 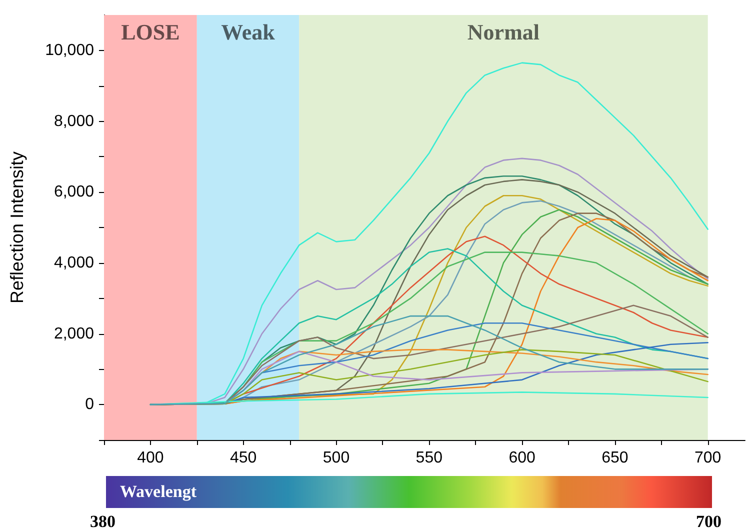 I want to click on text: Wavelengt, so click(x=158, y=492).